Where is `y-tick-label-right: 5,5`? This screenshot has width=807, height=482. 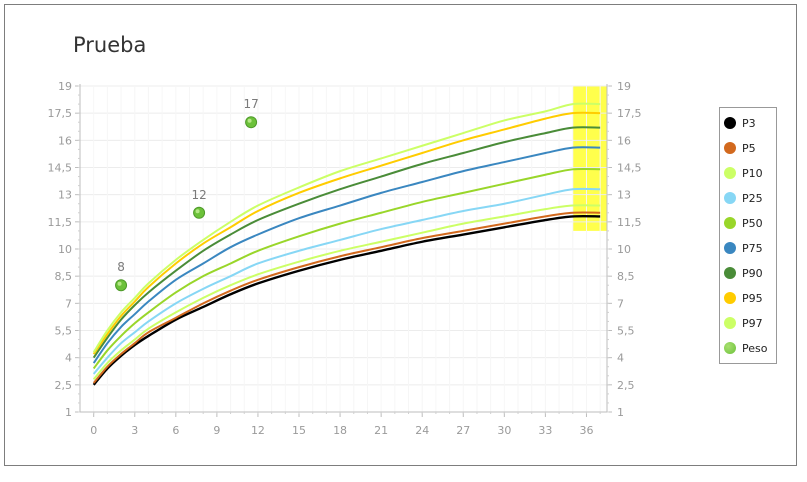
y-tick-label-right: 5,5 is located at coordinates (626, 331).